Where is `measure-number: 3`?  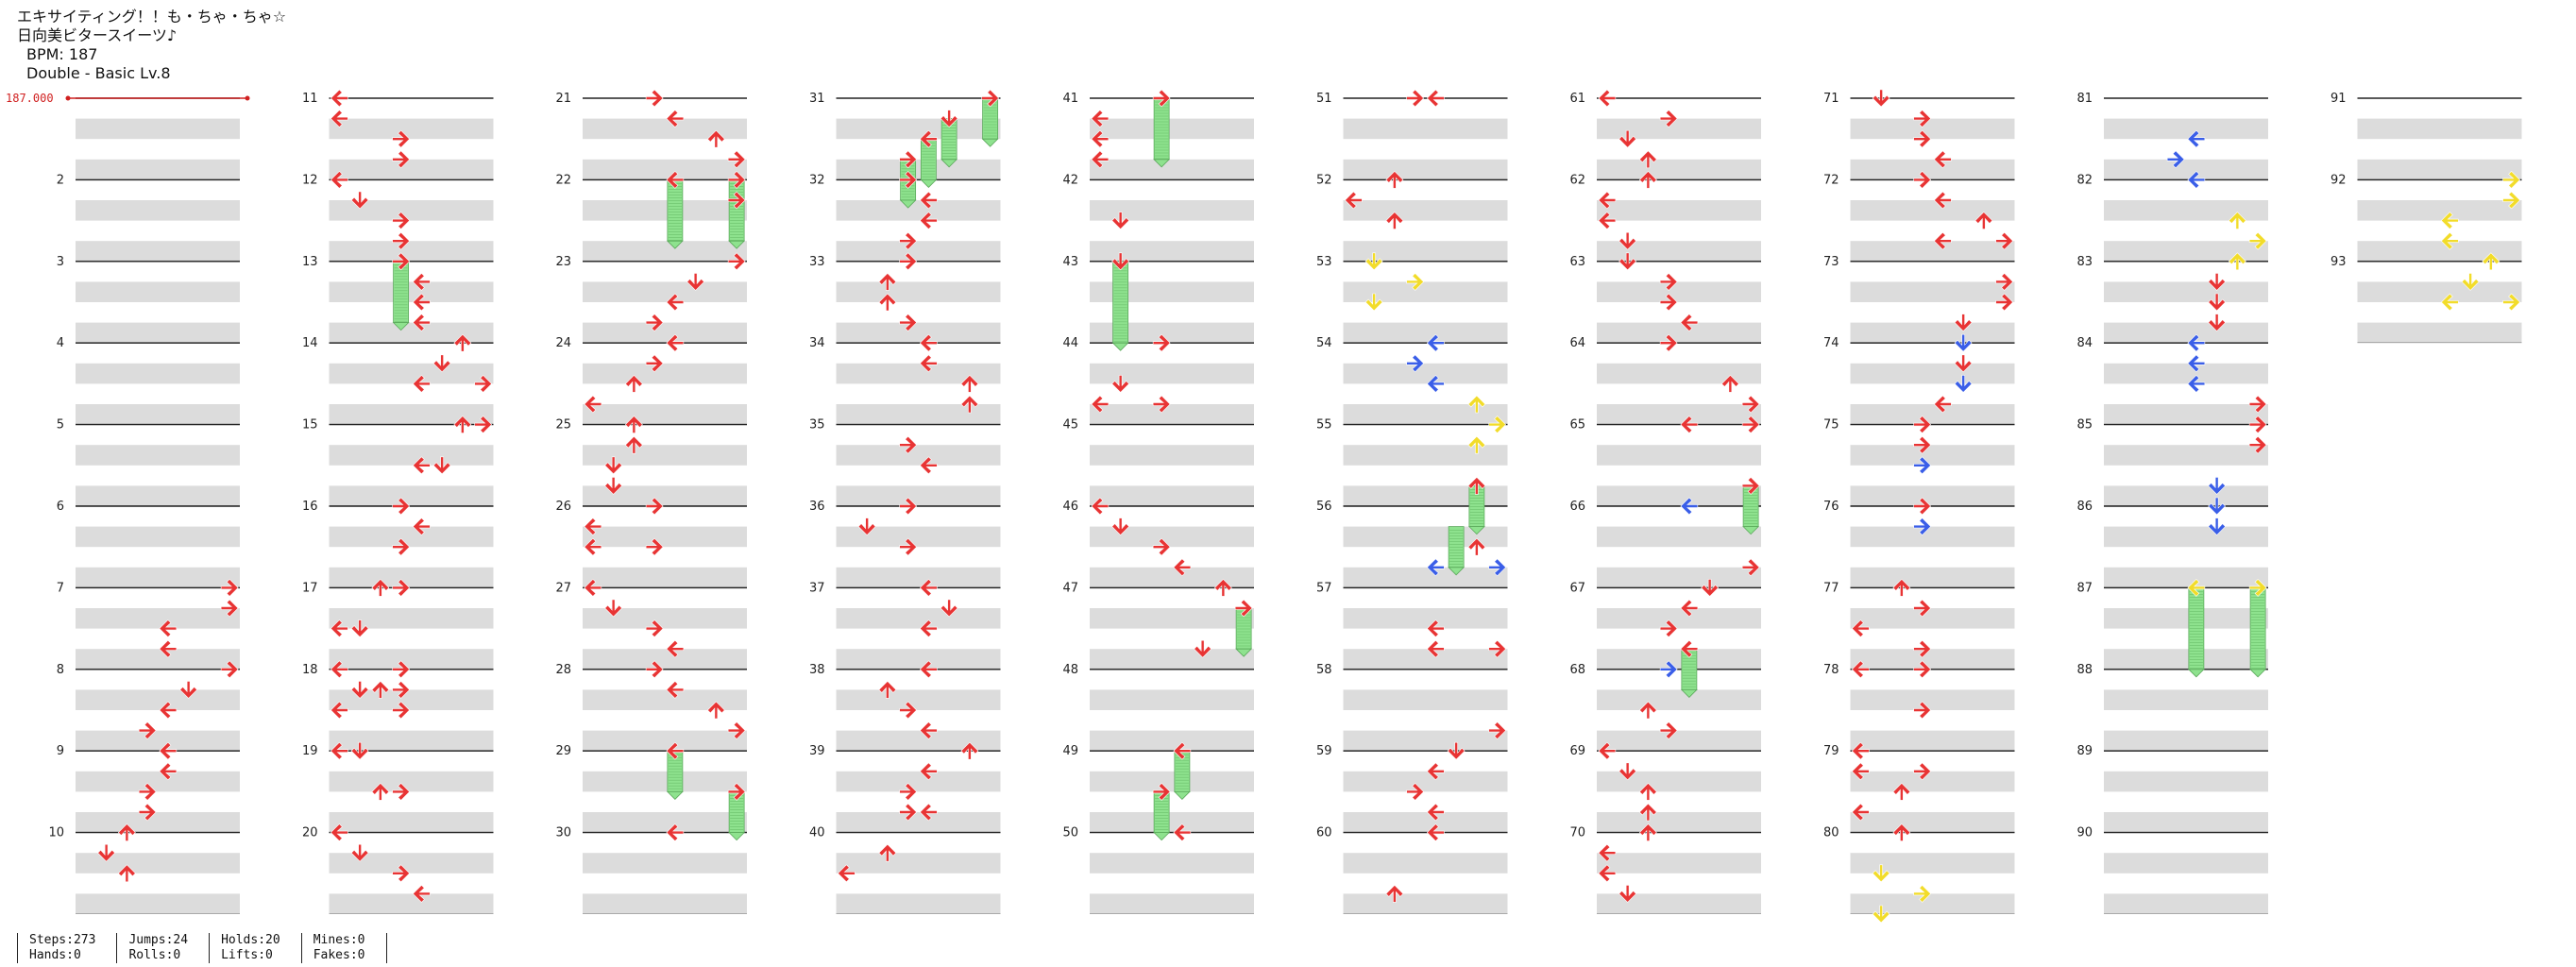 measure-number: 3 is located at coordinates (60, 262).